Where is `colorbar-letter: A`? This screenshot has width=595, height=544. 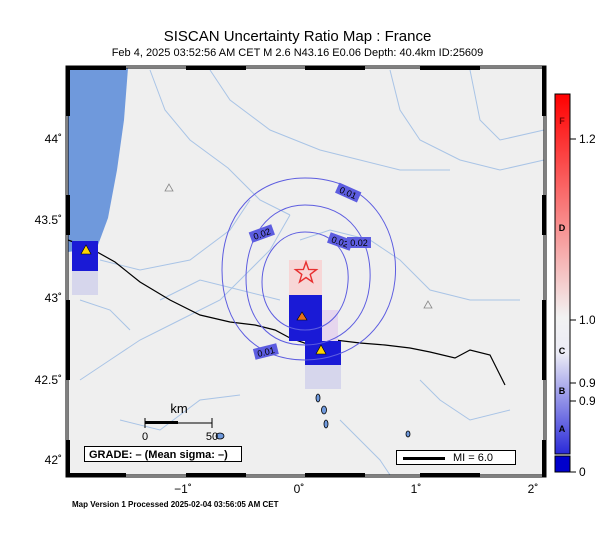
colorbar-letter: A is located at coordinates (562, 429).